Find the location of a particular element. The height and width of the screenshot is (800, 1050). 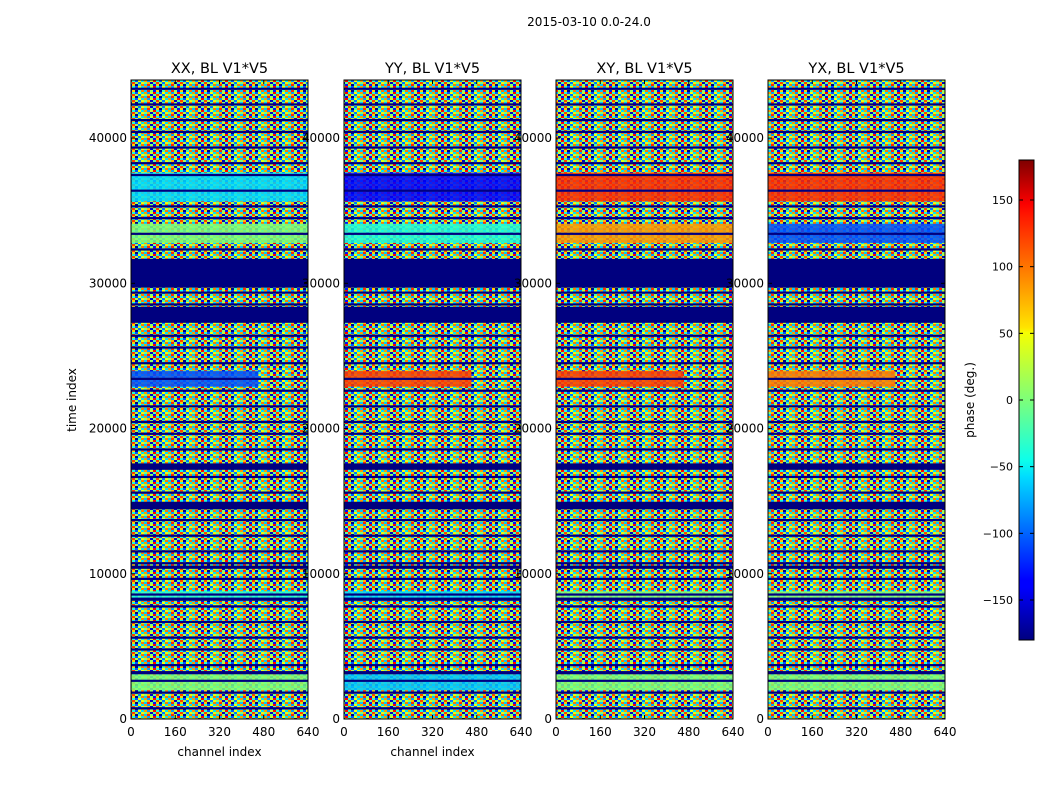

panel-title: YX, BL V1*V5 is located at coordinates (855, 69).